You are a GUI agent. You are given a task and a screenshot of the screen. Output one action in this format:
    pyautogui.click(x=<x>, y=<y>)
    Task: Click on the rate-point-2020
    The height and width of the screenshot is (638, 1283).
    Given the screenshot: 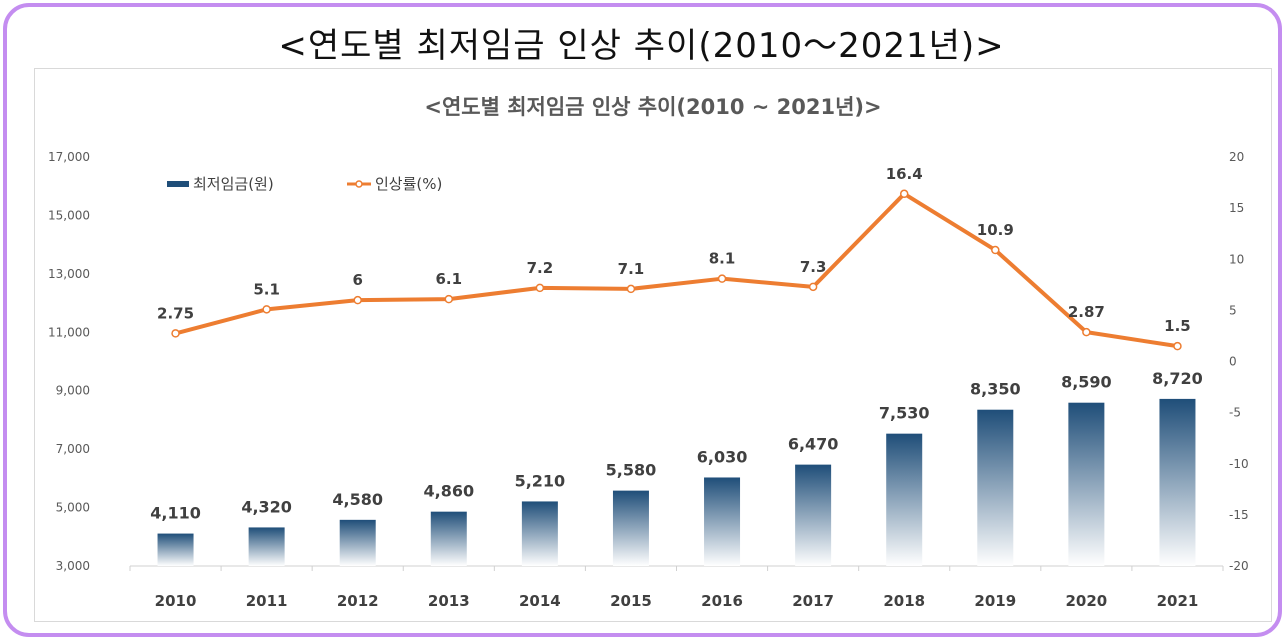 What is the action you would take?
    pyautogui.click(x=1086, y=332)
    